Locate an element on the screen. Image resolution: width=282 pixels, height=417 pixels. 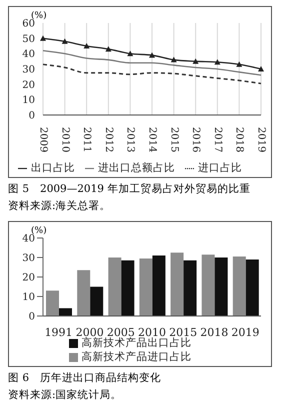
legend-label: 进口占比 is located at coordinates (220, 168).